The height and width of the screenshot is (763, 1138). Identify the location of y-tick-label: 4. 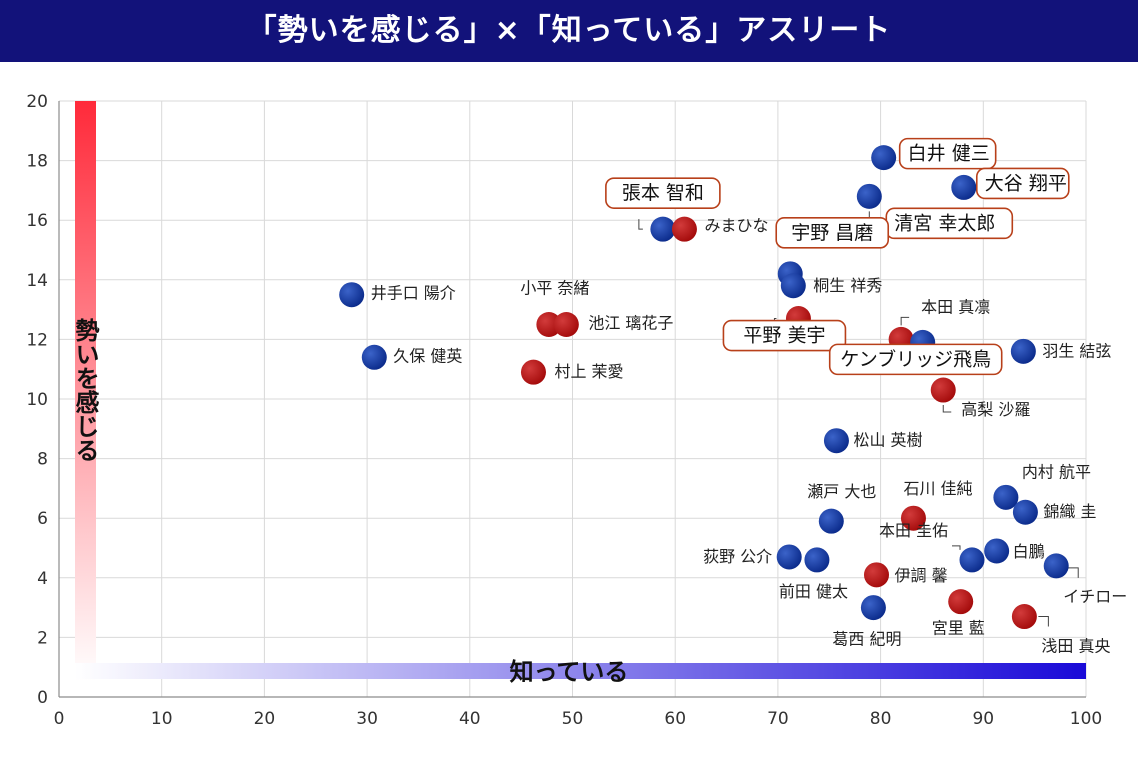
(42, 579).